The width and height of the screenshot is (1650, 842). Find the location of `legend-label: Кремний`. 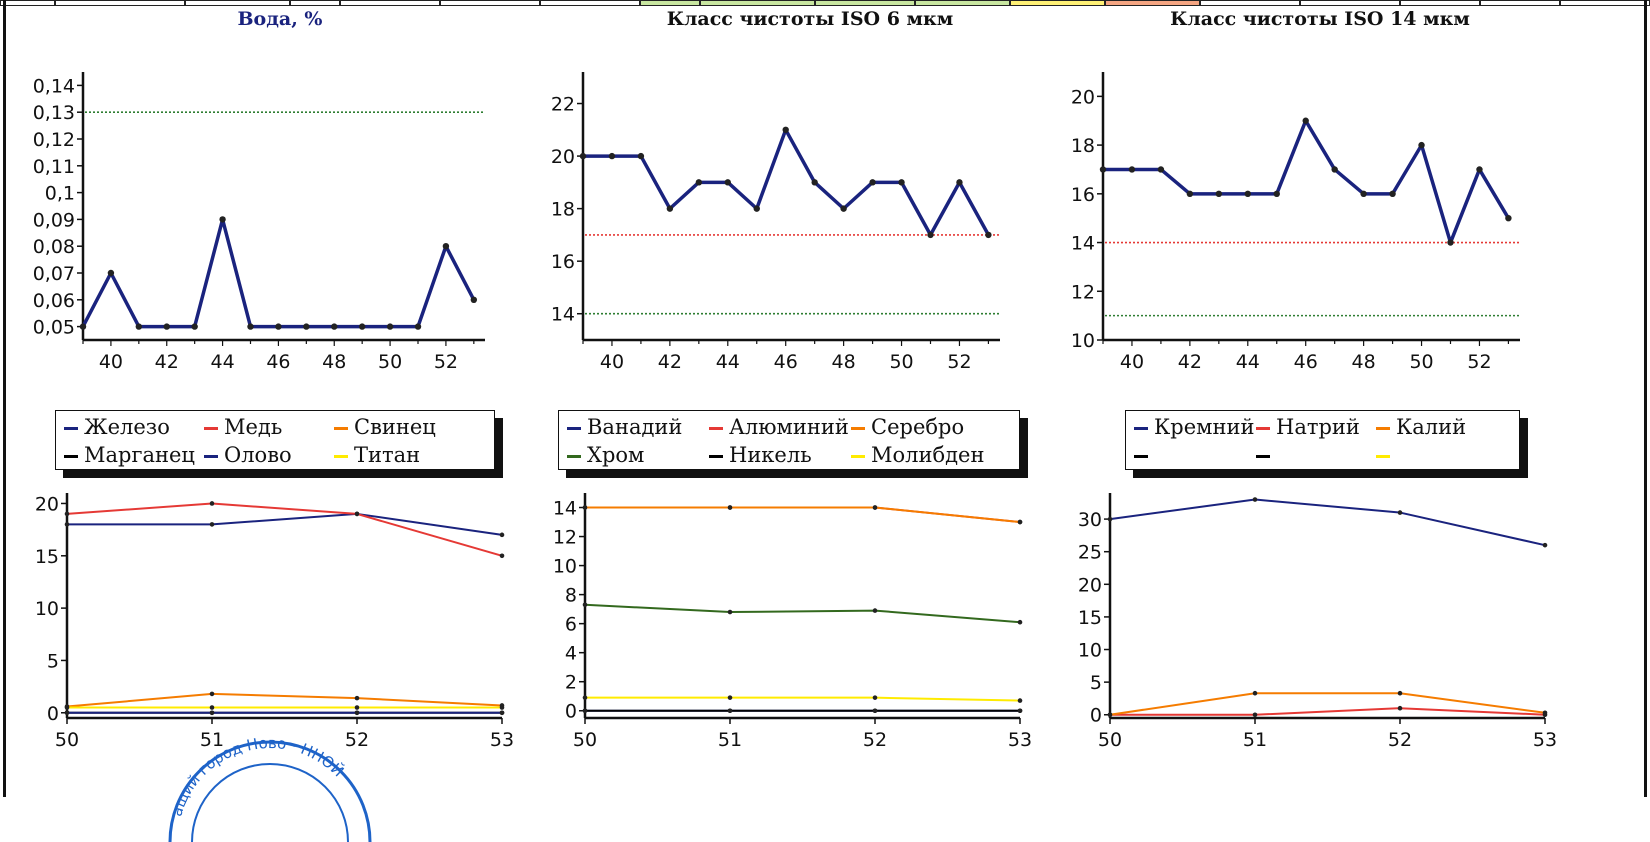

legend-label: Кремний is located at coordinates (1204, 427).